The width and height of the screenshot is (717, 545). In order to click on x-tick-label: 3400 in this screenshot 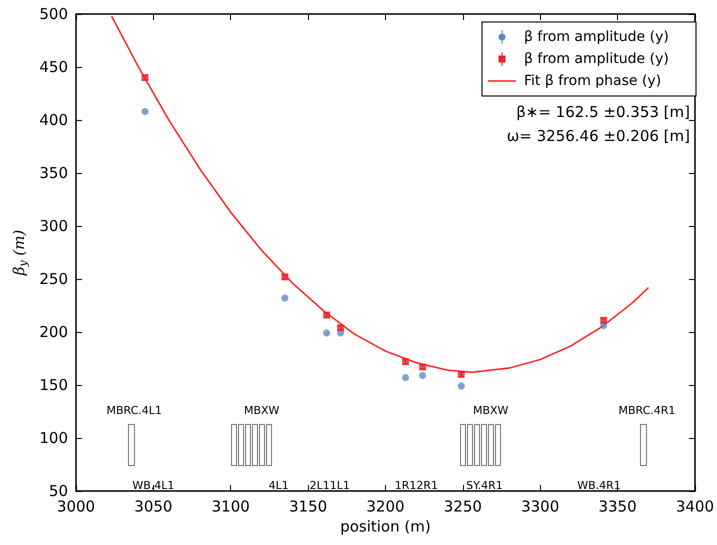, I will do `click(695, 507)`.